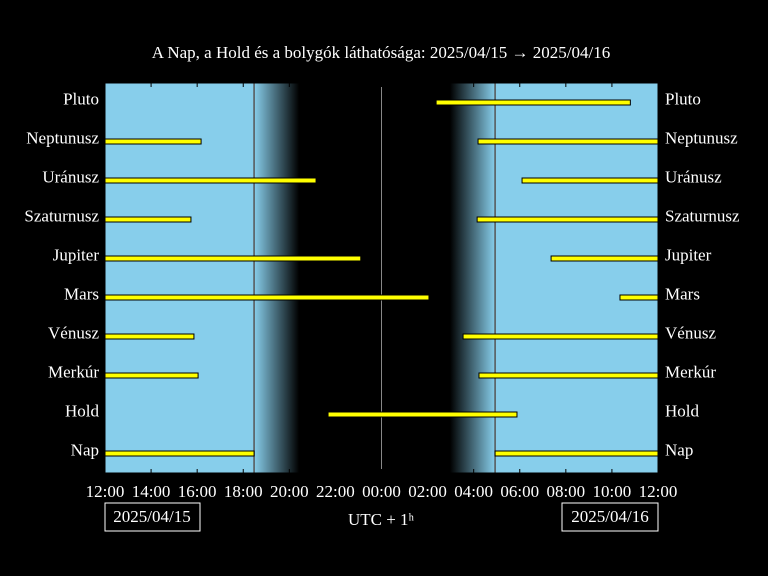 The image size is (768, 576). Describe the element at coordinates (701, 137) in the screenshot. I see `row-label-right: Neptunusz` at that location.